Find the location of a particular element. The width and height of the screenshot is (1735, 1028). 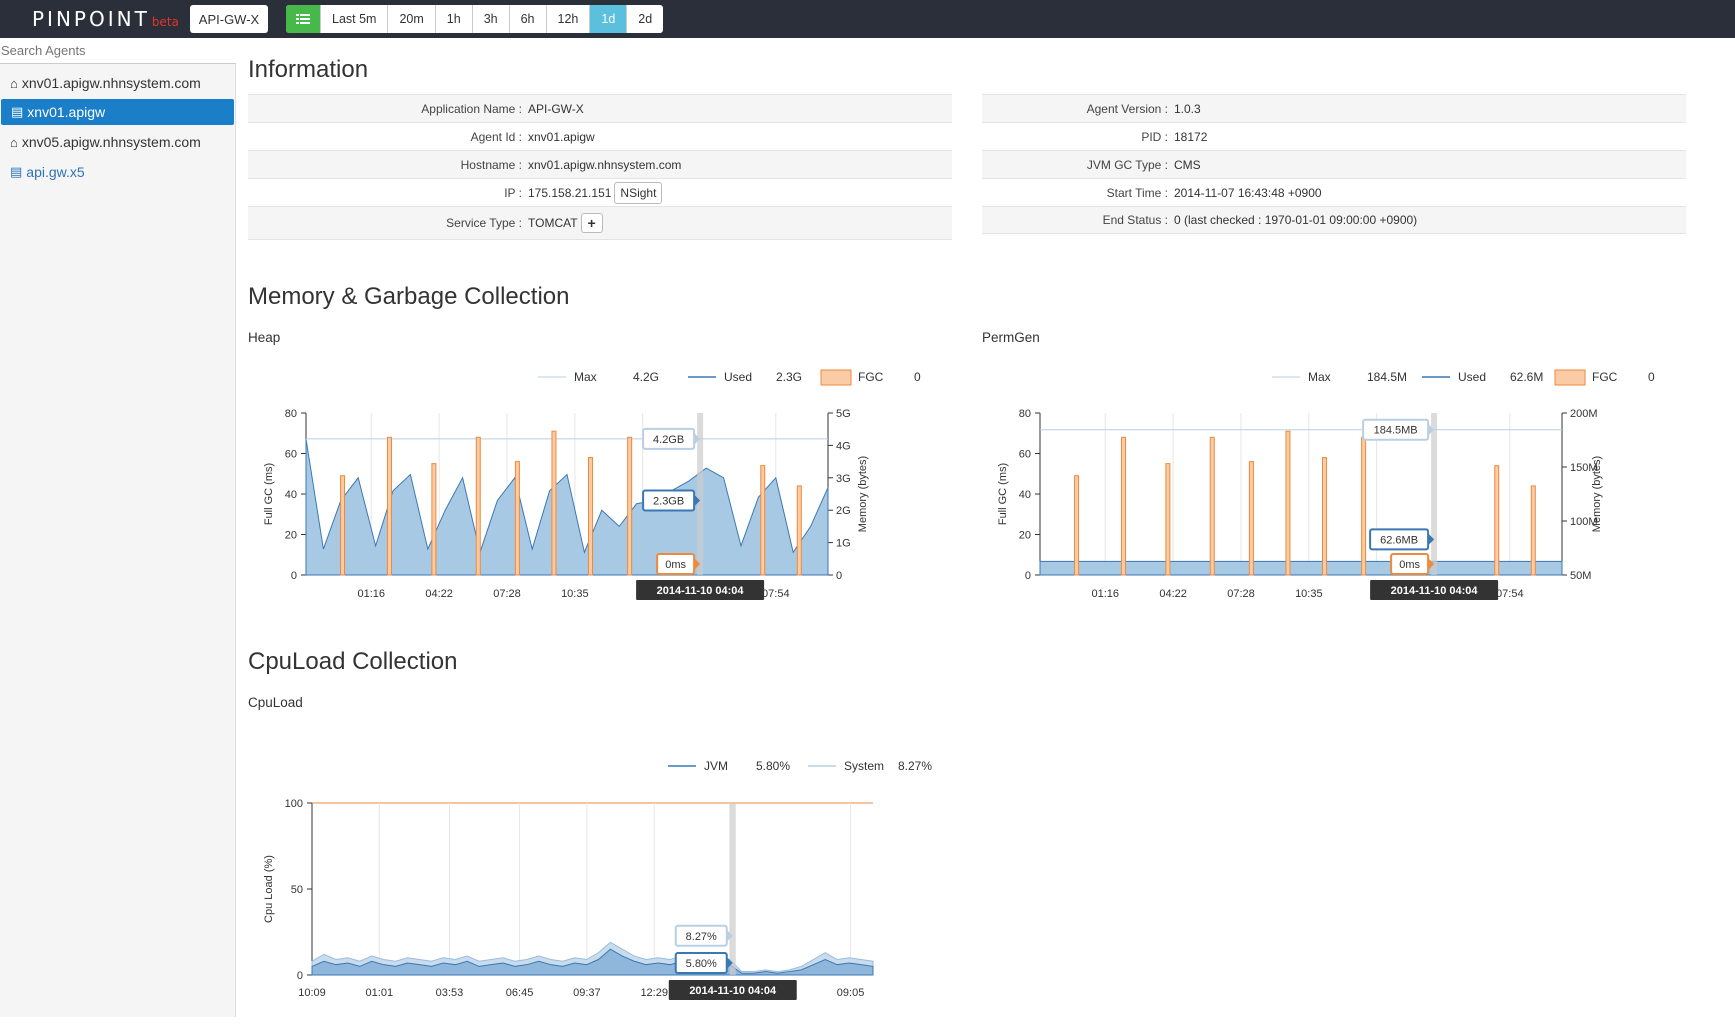

legend-fgc-swatch is located at coordinates (1570, 377).